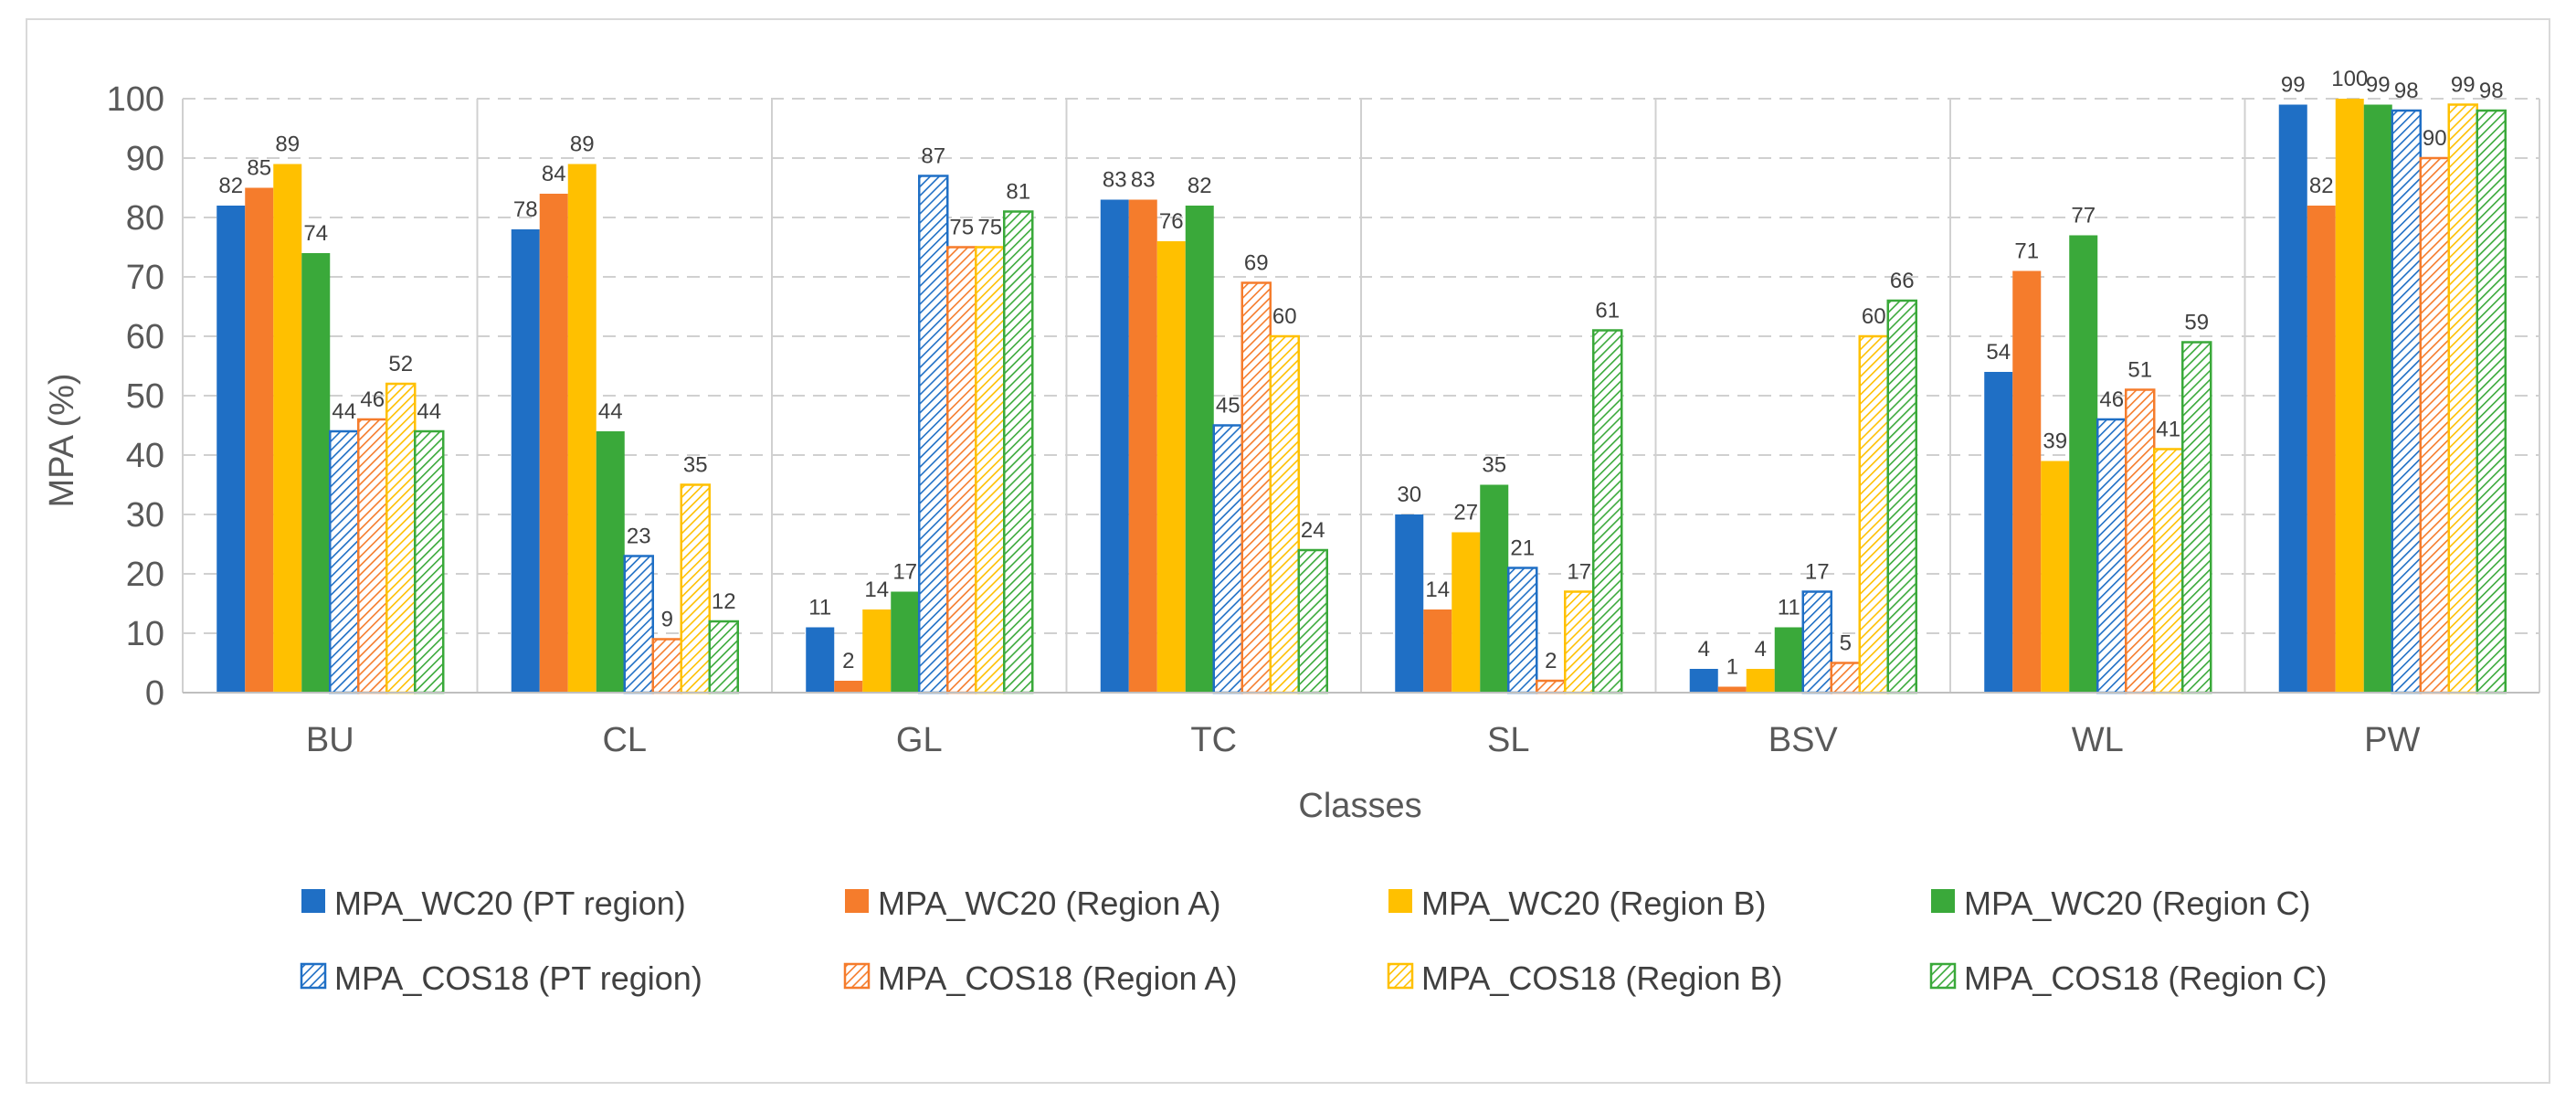 The image size is (2576, 1102). Describe the element at coordinates (1593, 903) in the screenshot. I see `legend-label: MPA_WC20 (Region B)` at that location.